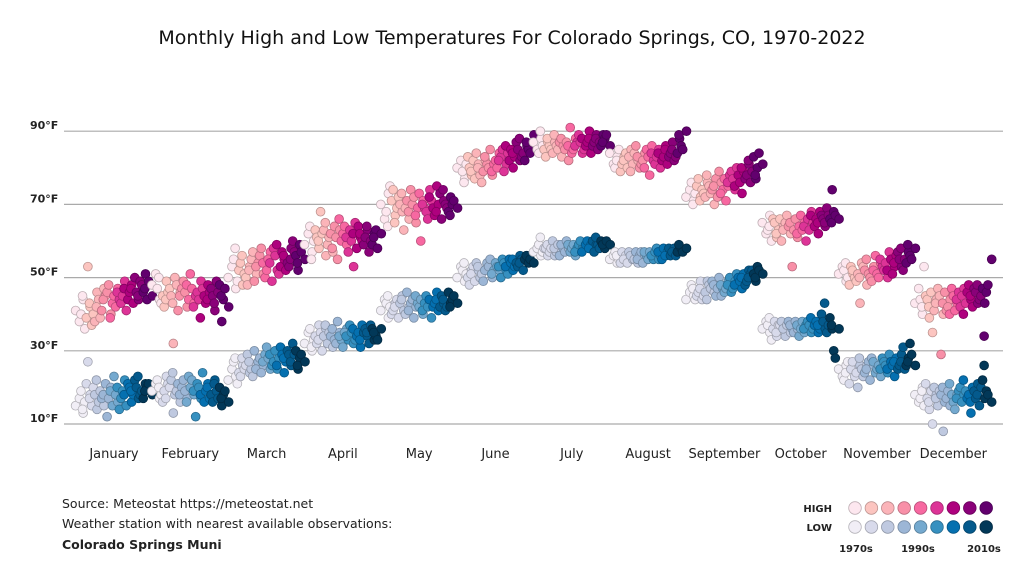 Image resolution: width=1024 pixels, height=575 pixels. Describe the element at coordinates (44, 125) in the screenshot. I see `y-tick-label: 90°F` at that location.